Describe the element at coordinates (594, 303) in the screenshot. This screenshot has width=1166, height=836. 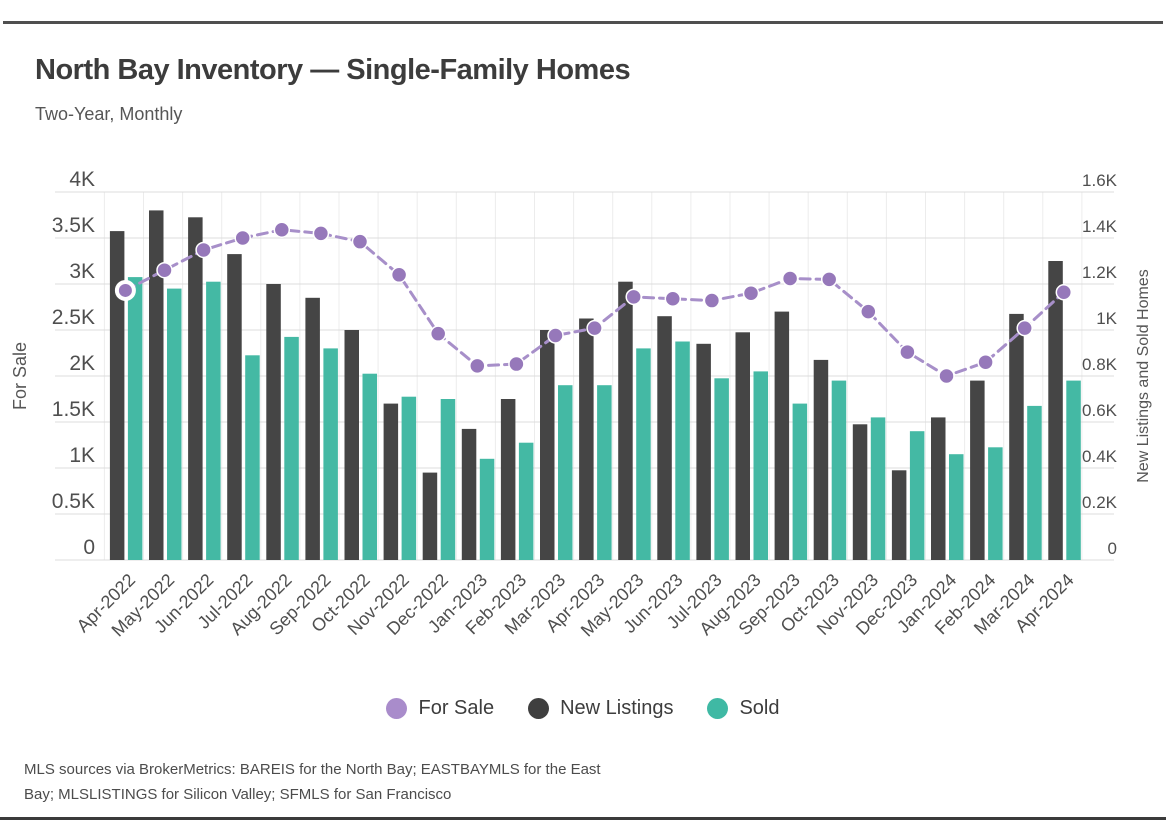
I see `for-sale-line` at that location.